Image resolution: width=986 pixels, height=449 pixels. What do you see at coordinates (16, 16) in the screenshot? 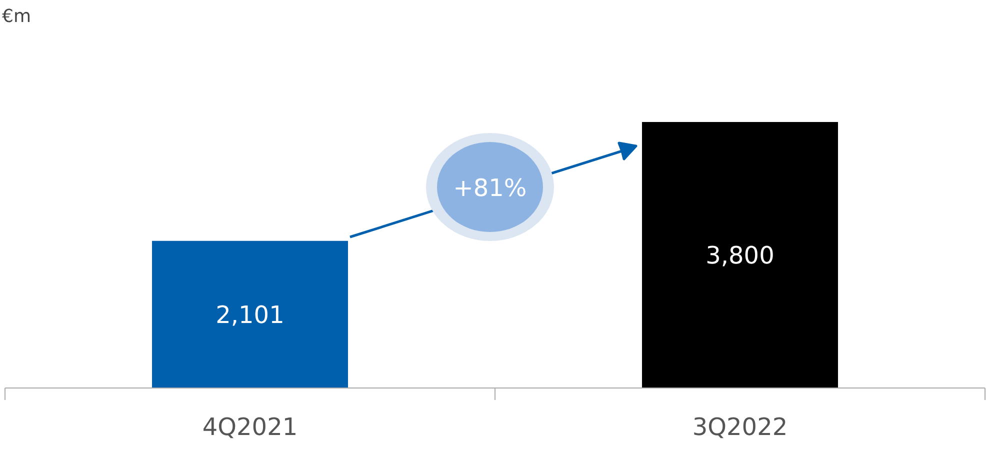
I see `text: €m` at bounding box center [16, 16].